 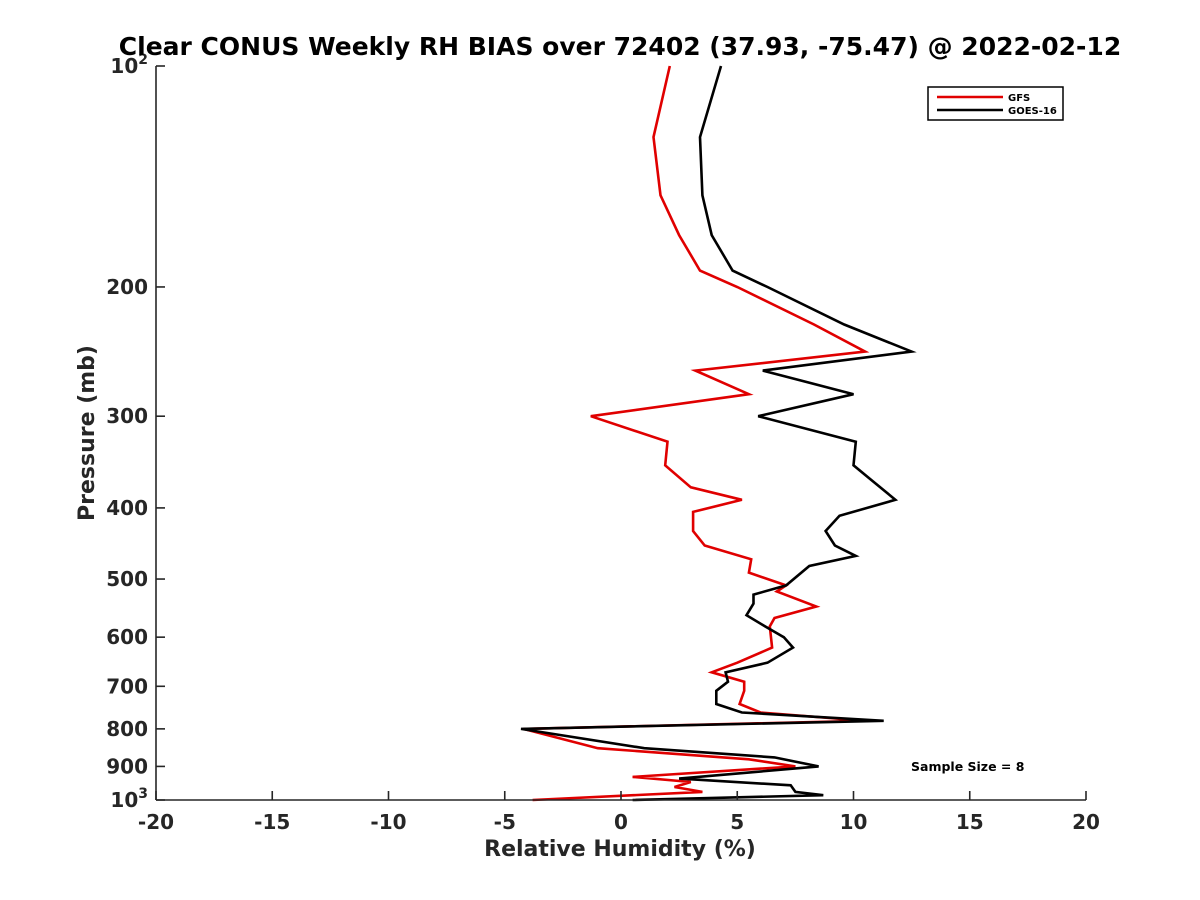 What do you see at coordinates (854, 822) in the screenshot?
I see `x-tick-label: 10` at bounding box center [854, 822].